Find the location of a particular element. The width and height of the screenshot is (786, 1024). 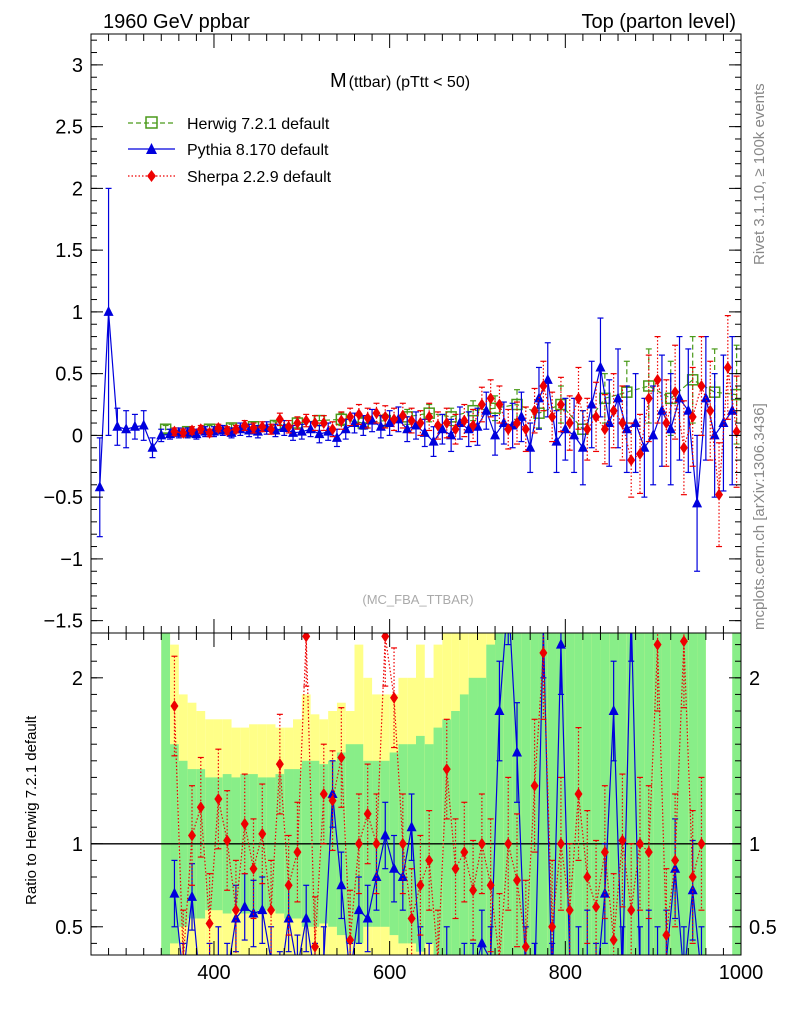

rivet-label: Rivet 3.1.10, ≥ 100k events is located at coordinates (759, 174).